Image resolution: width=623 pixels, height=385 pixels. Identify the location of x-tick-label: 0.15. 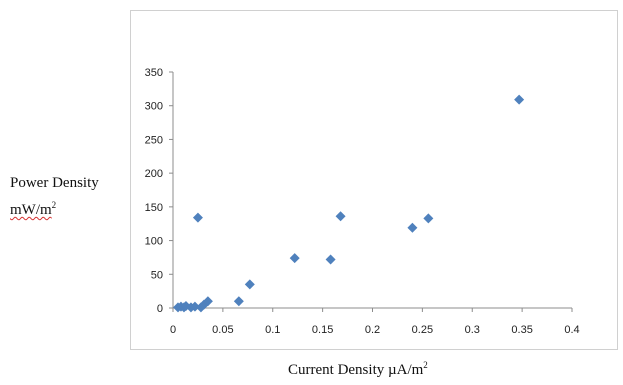
(322, 330).